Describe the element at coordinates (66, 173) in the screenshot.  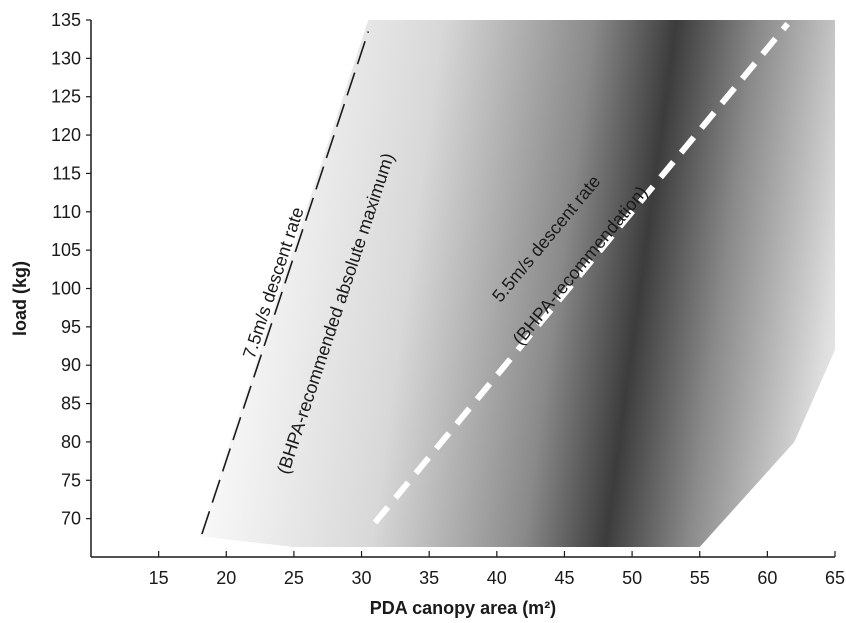
I see `y-tick-label: 115` at that location.